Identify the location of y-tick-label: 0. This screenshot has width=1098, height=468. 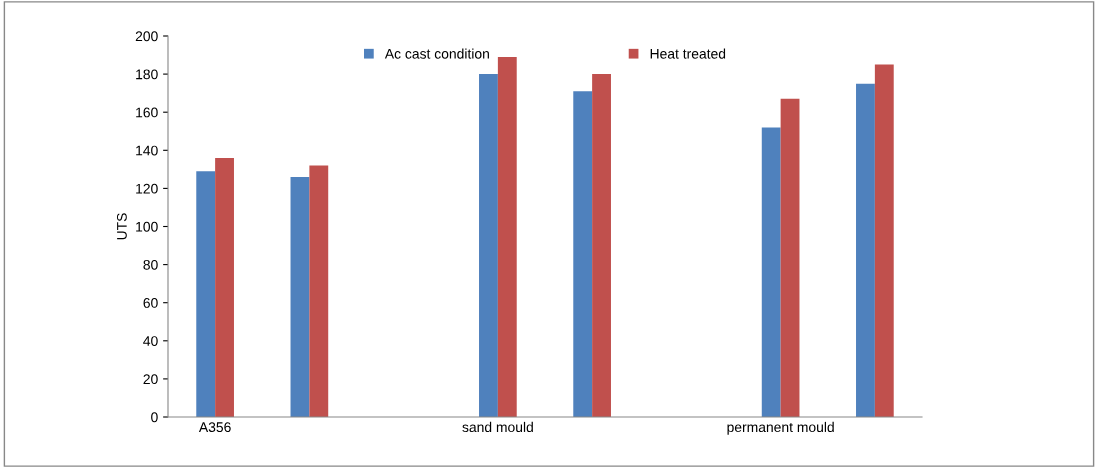
(154, 417).